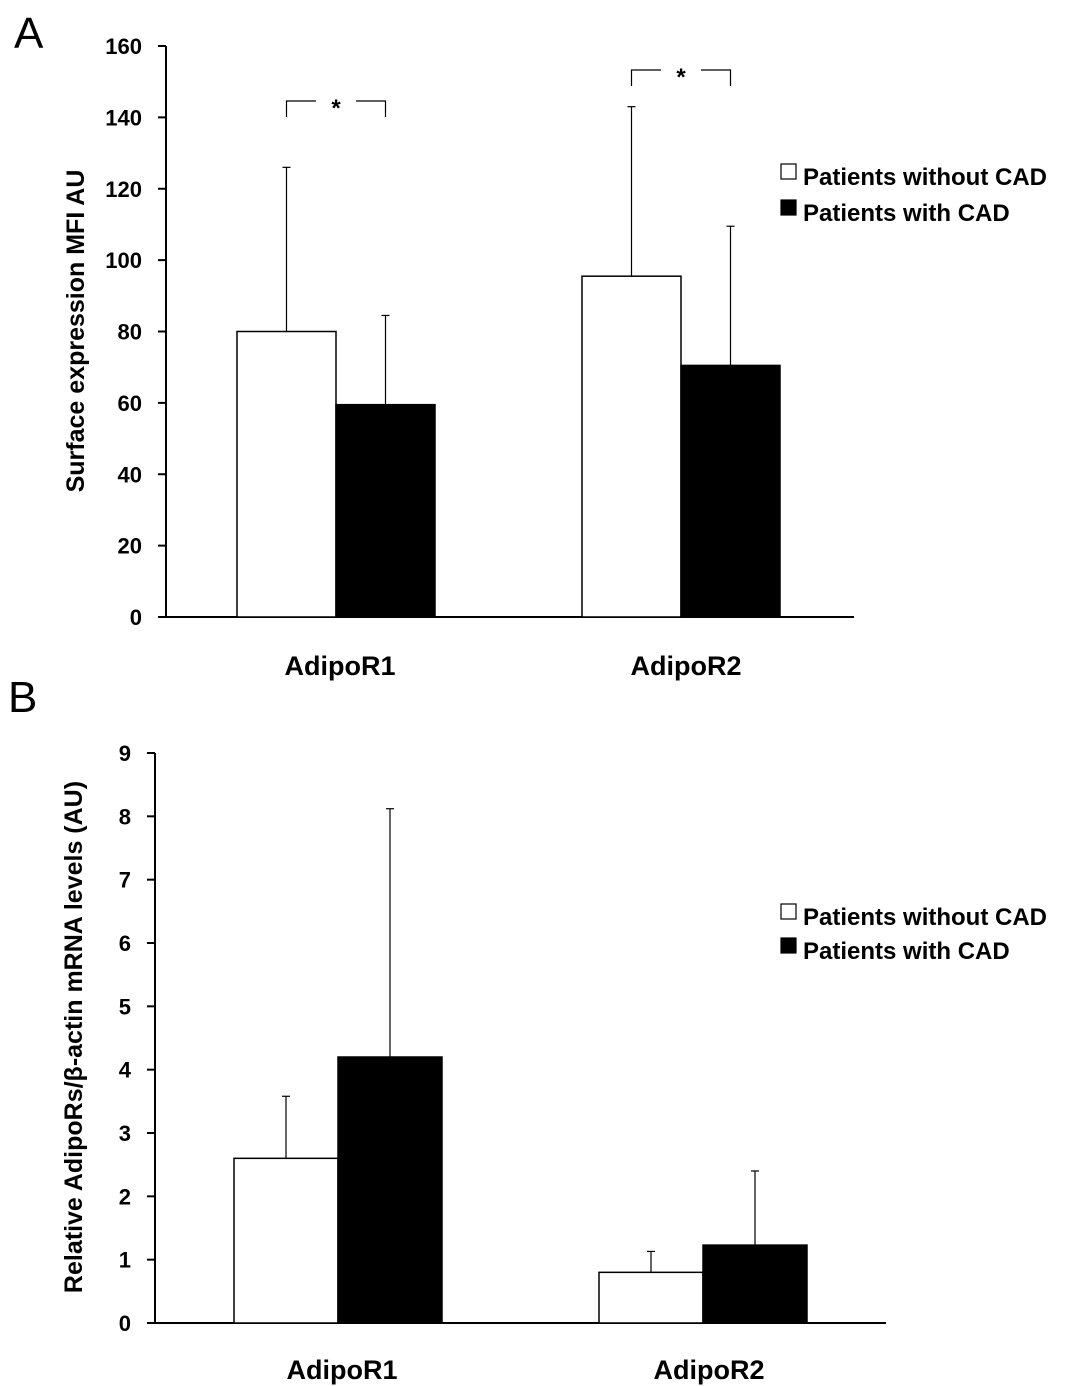  Describe the element at coordinates (340, 666) in the screenshot. I see `panel-a-category-label-adipor1: AdipoR1` at that location.